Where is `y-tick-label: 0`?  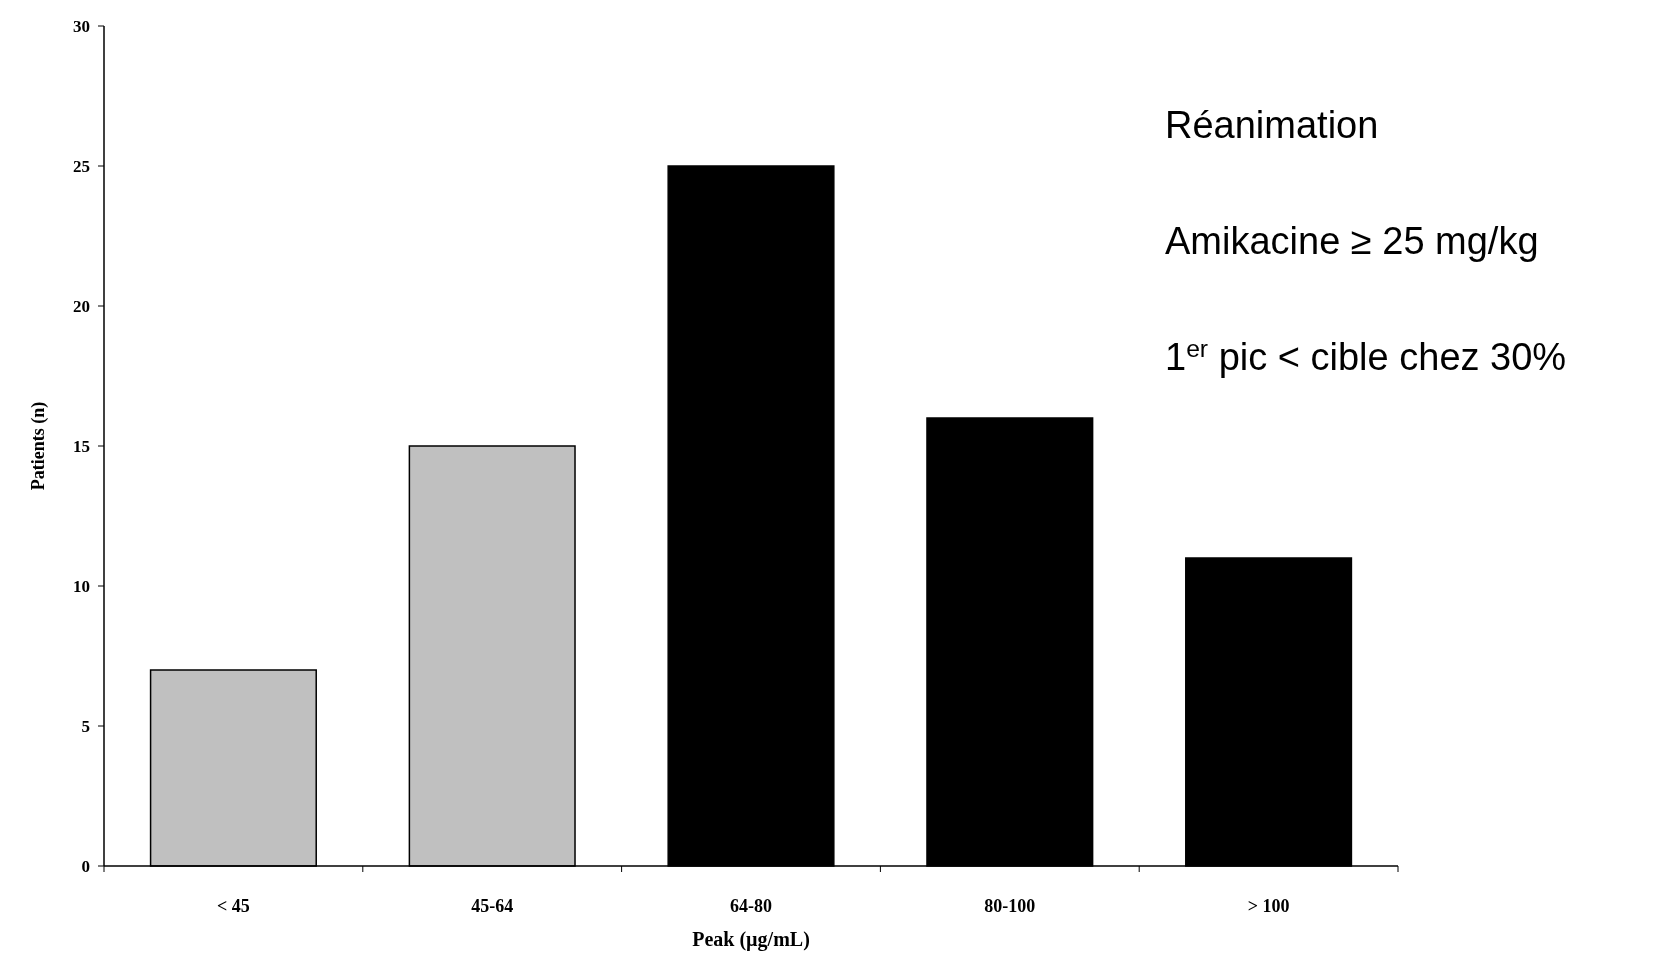
y-tick-label: 0 is located at coordinates (85, 866).